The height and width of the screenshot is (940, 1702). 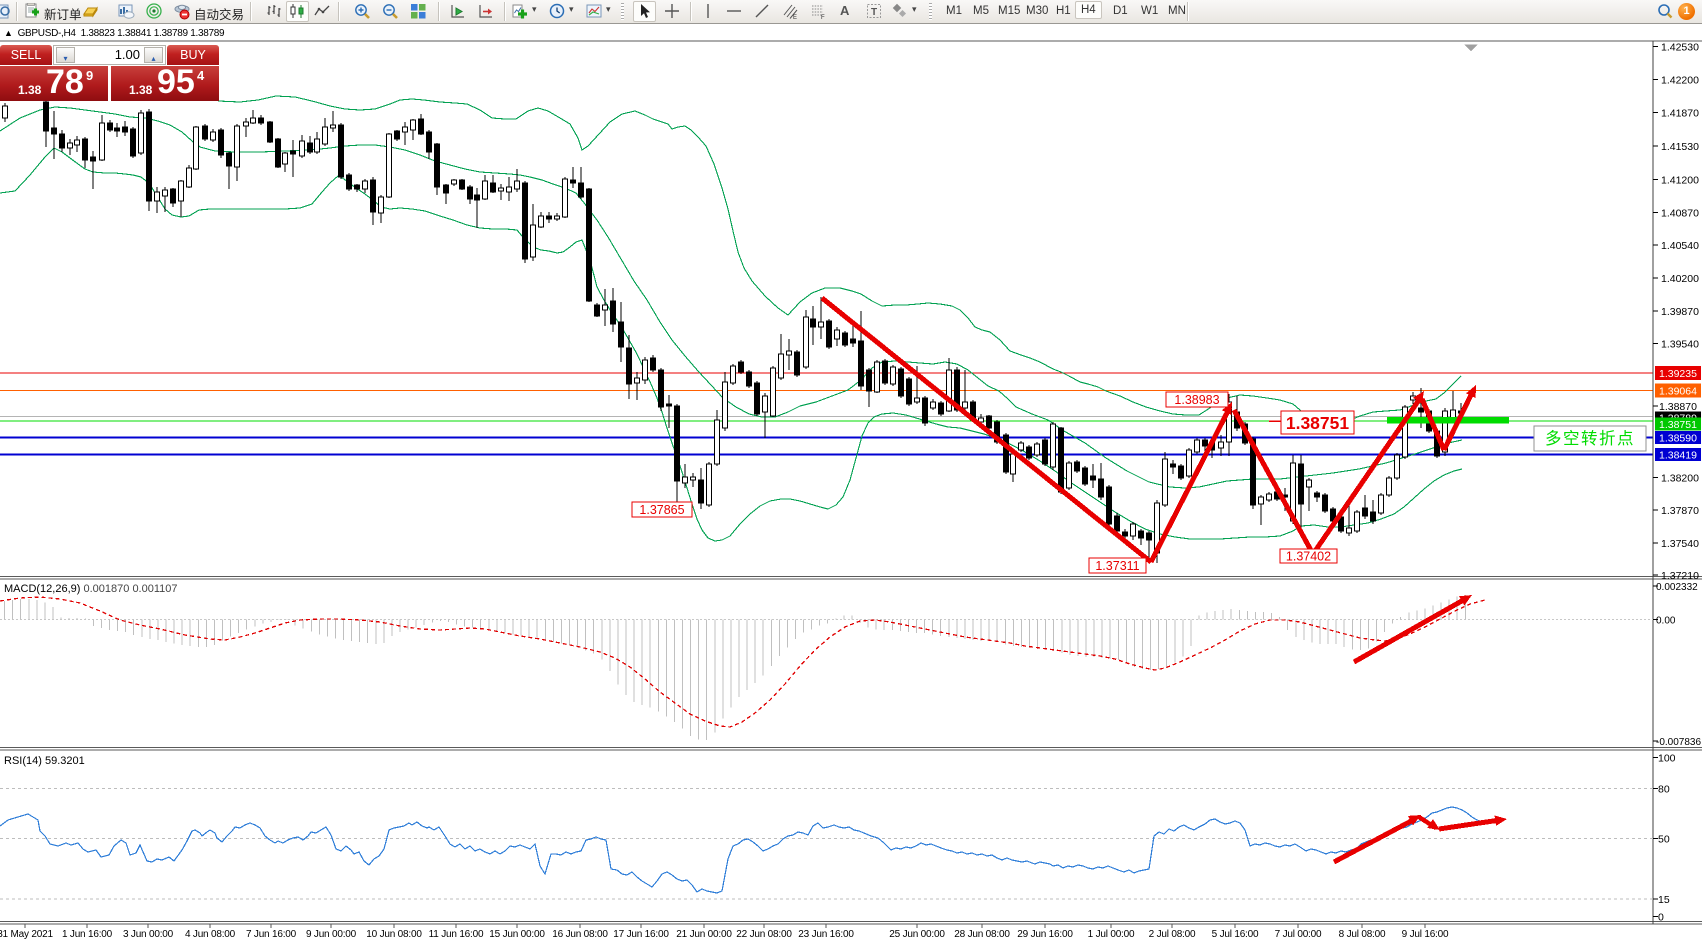 What do you see at coordinates (1678, 439) in the screenshot?
I see `svg-text: 1.38590` at bounding box center [1678, 439].